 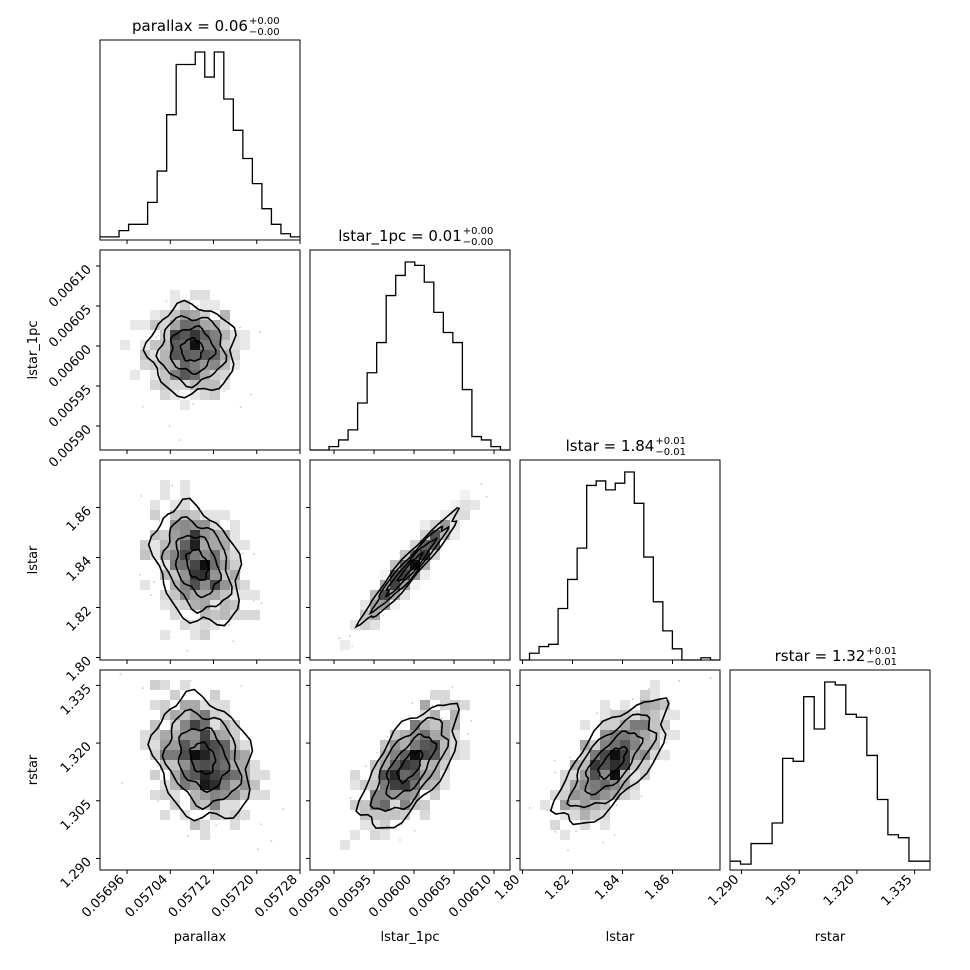 I want to click on y-tick-label: 1.305, so click(x=76, y=815).